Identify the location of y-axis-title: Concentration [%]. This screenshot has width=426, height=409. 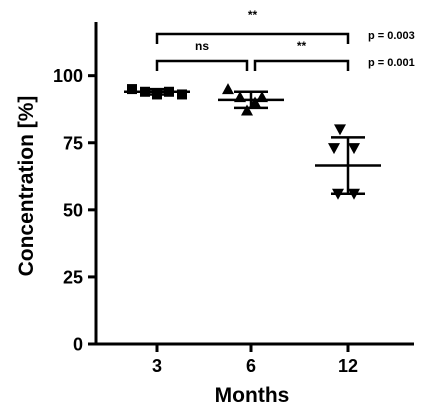
(26, 186).